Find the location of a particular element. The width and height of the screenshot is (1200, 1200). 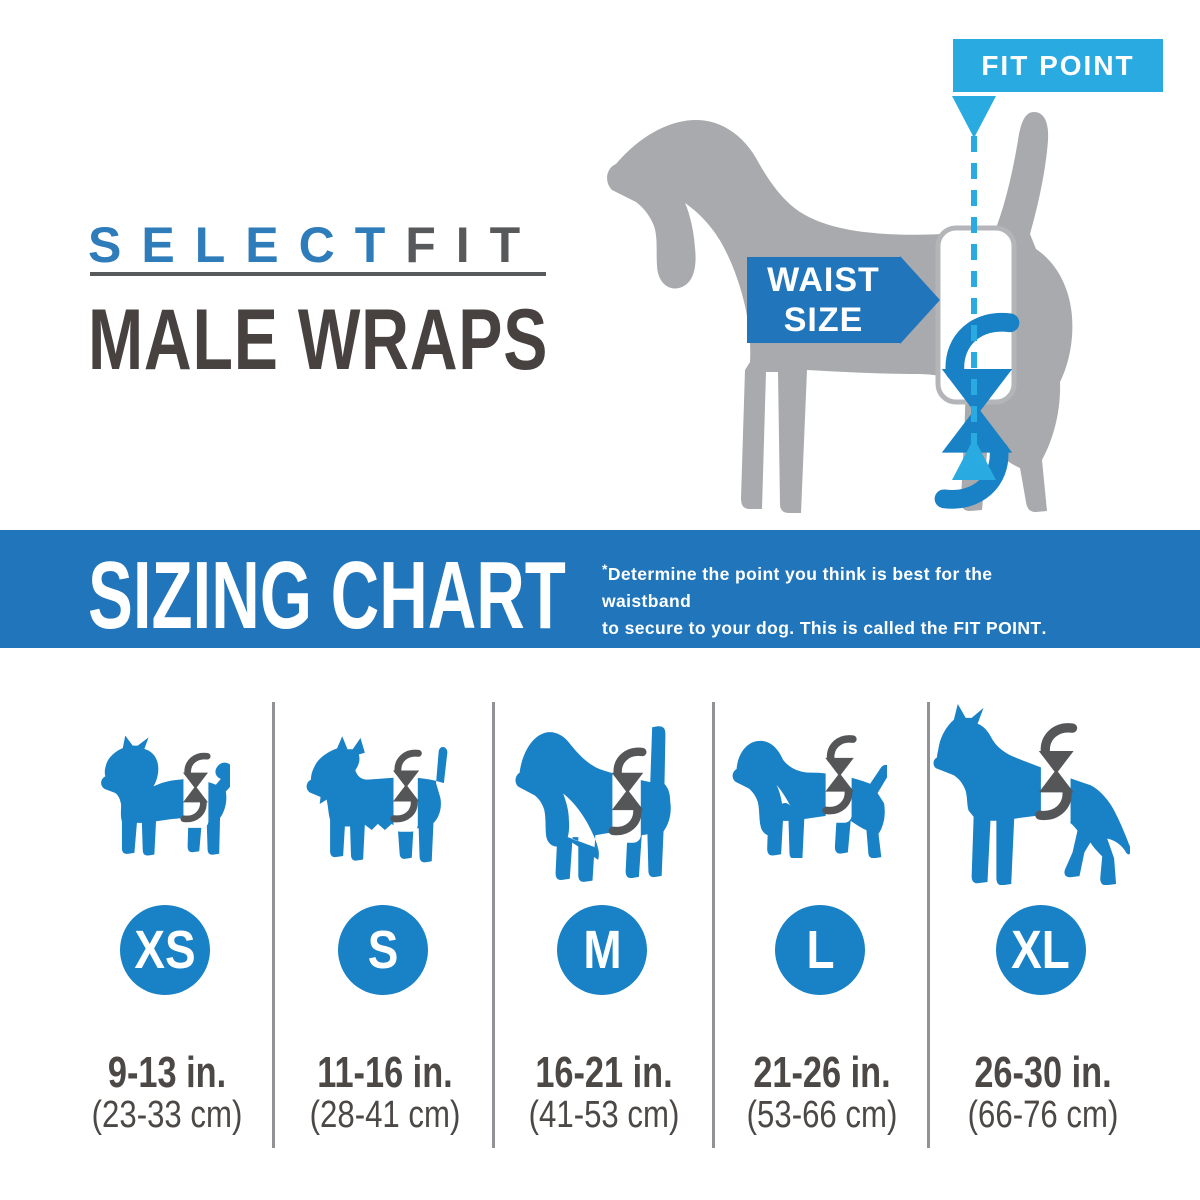

product-title: MALE WRAPS is located at coordinates (318, 340).